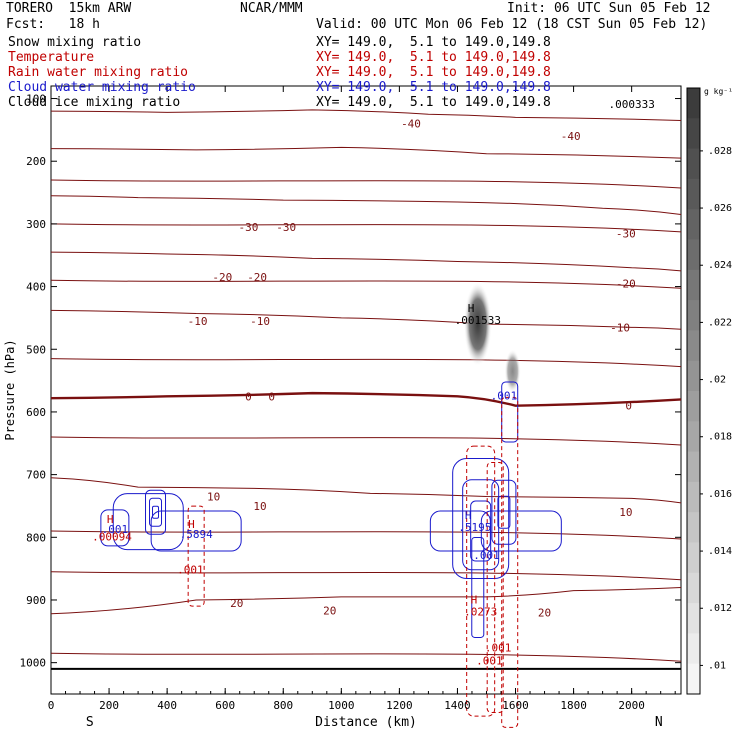  Describe the element at coordinates (631, 705) in the screenshot. I see `x-tick-label: 2000` at that location.